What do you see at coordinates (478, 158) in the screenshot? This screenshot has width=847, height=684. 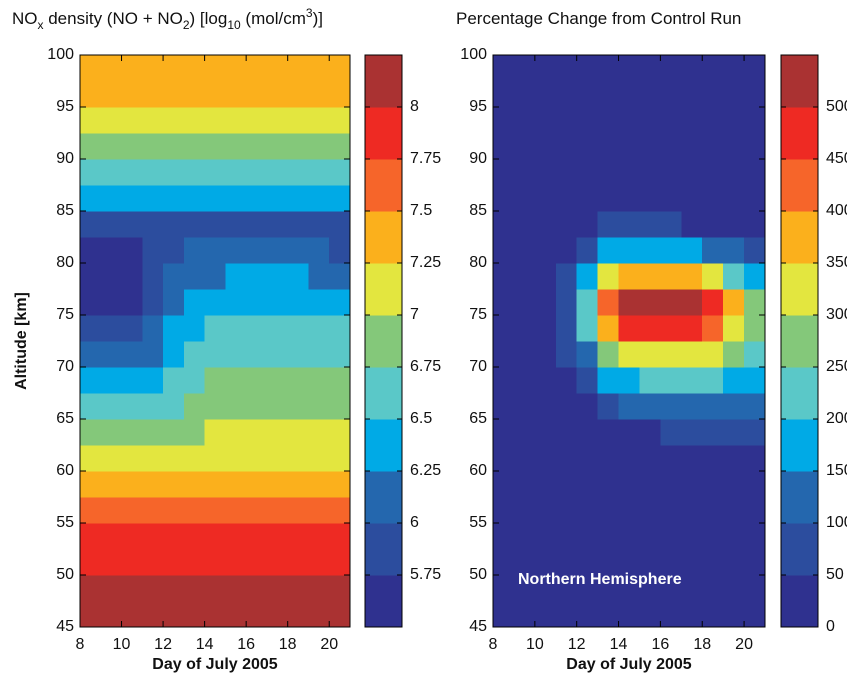 I see `y-tick-label: 90` at bounding box center [478, 158].